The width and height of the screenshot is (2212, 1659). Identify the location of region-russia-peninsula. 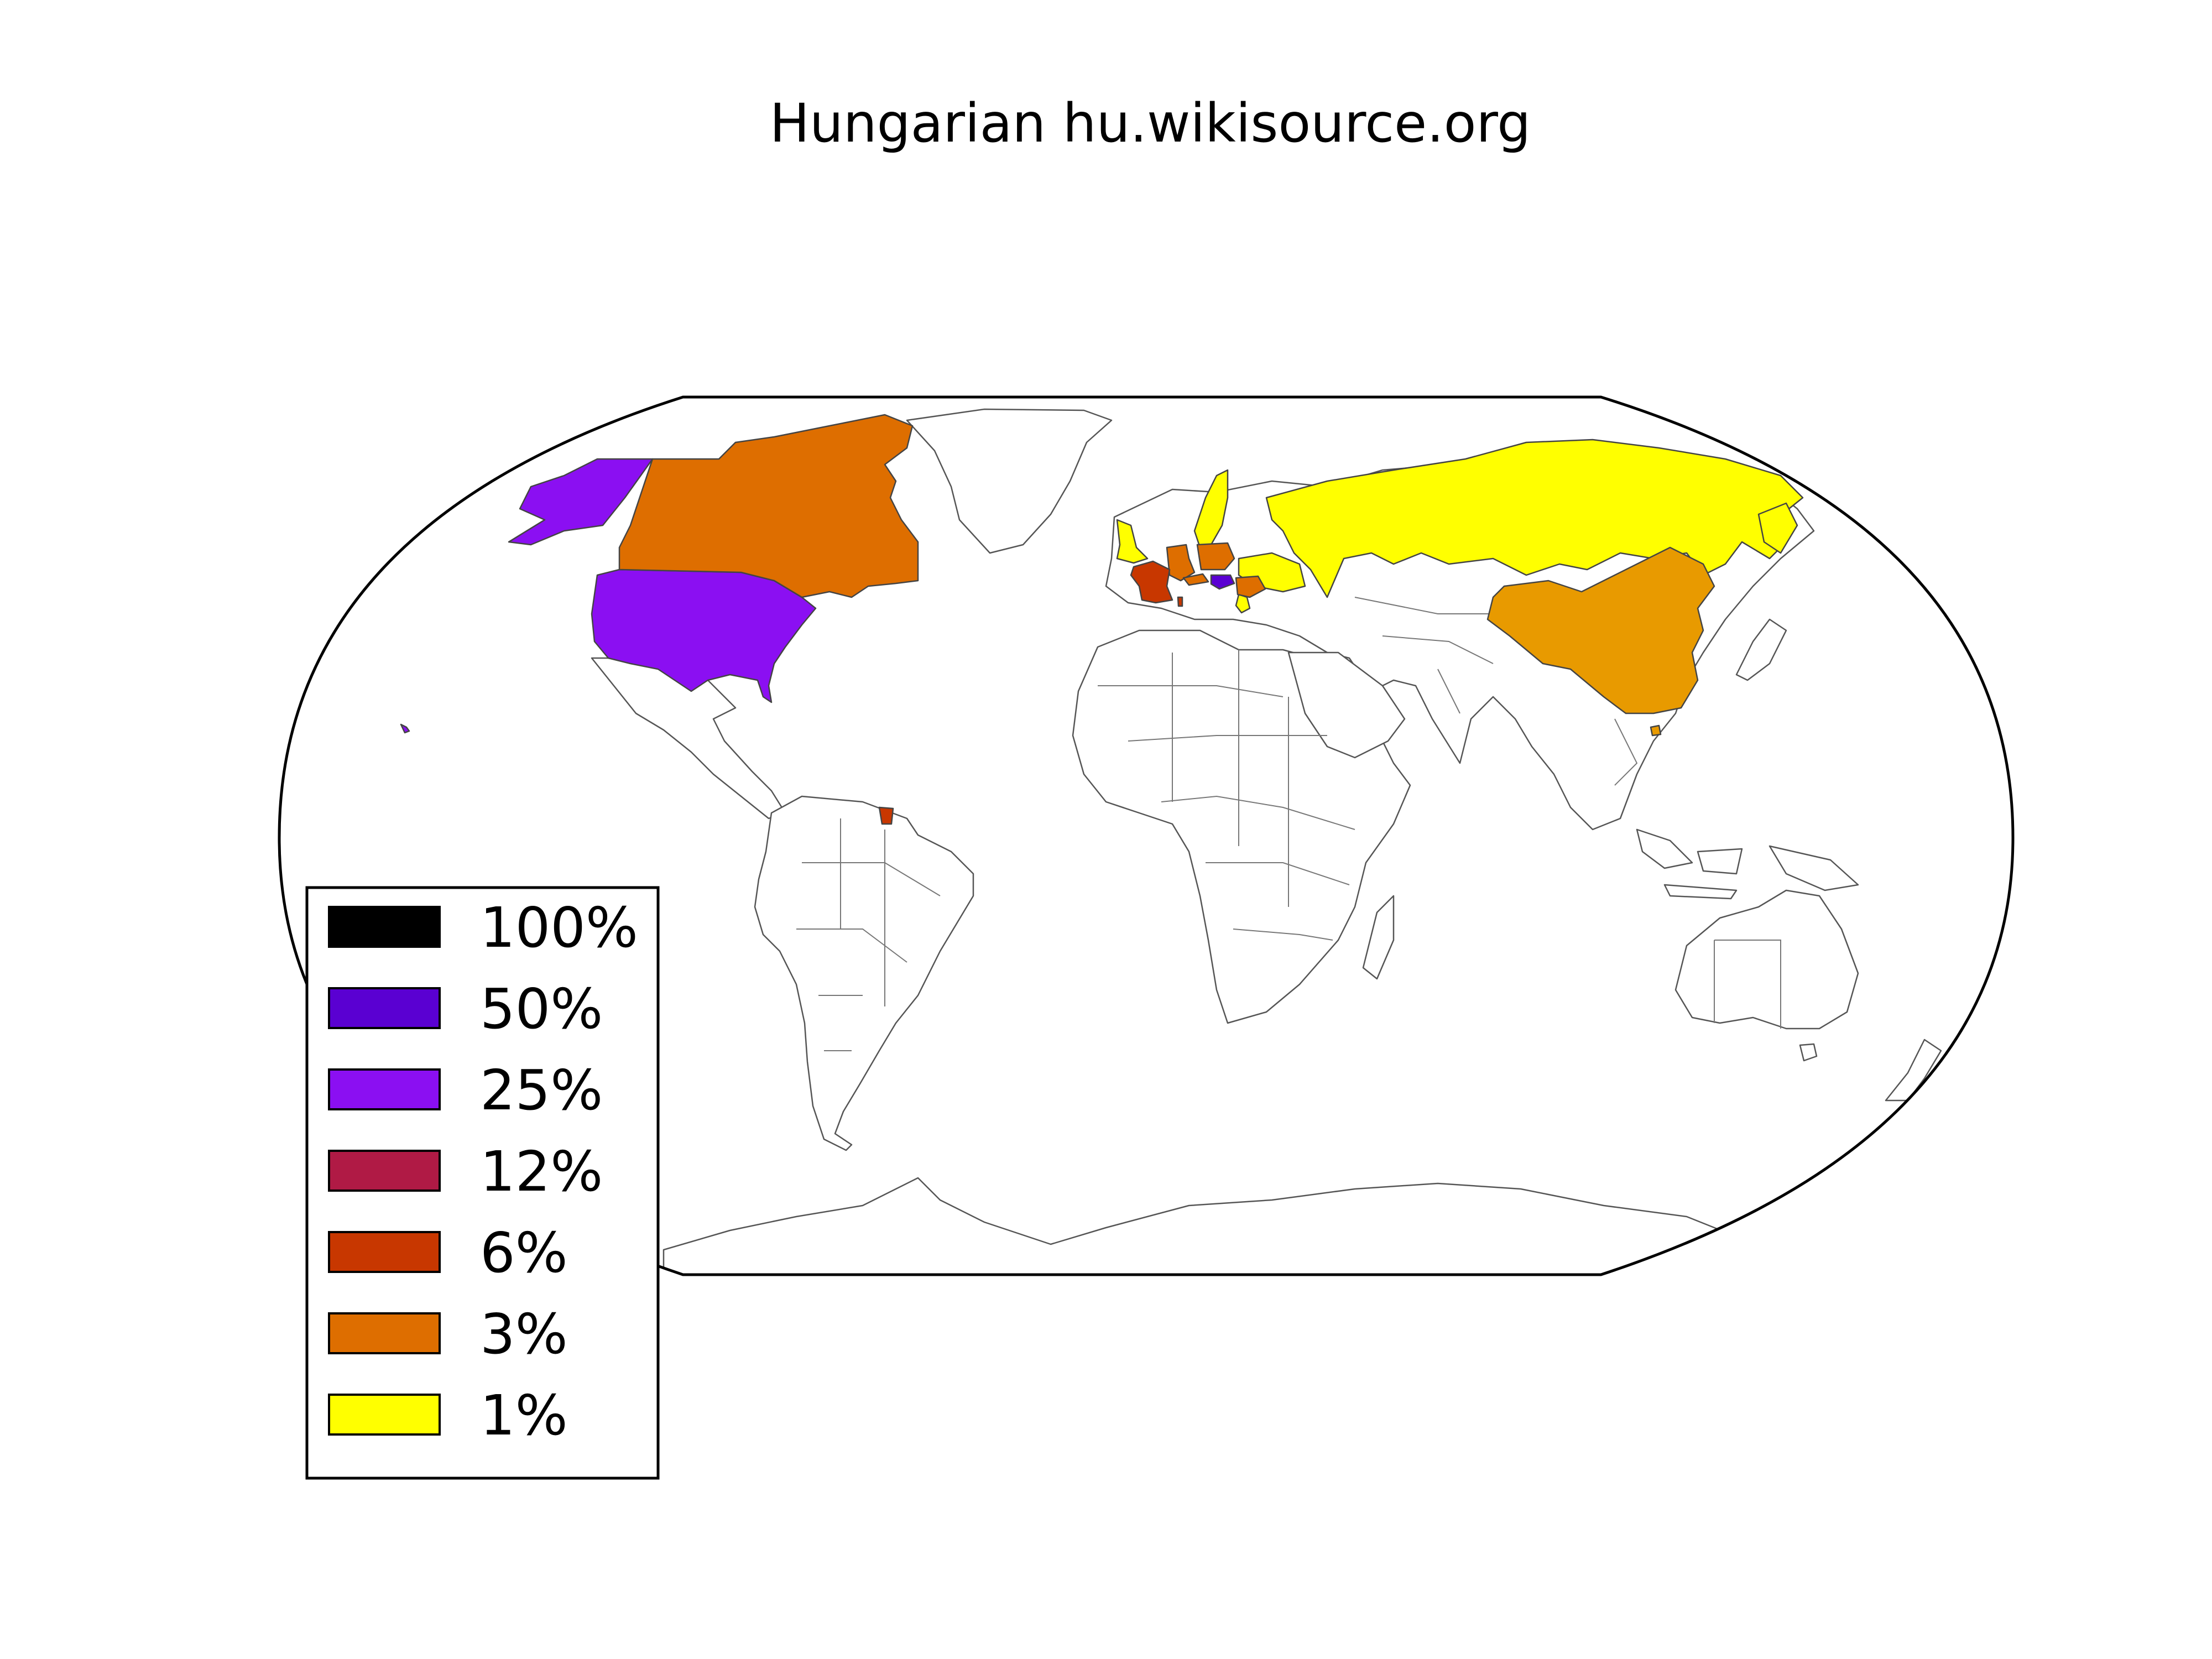
(1778, 528).